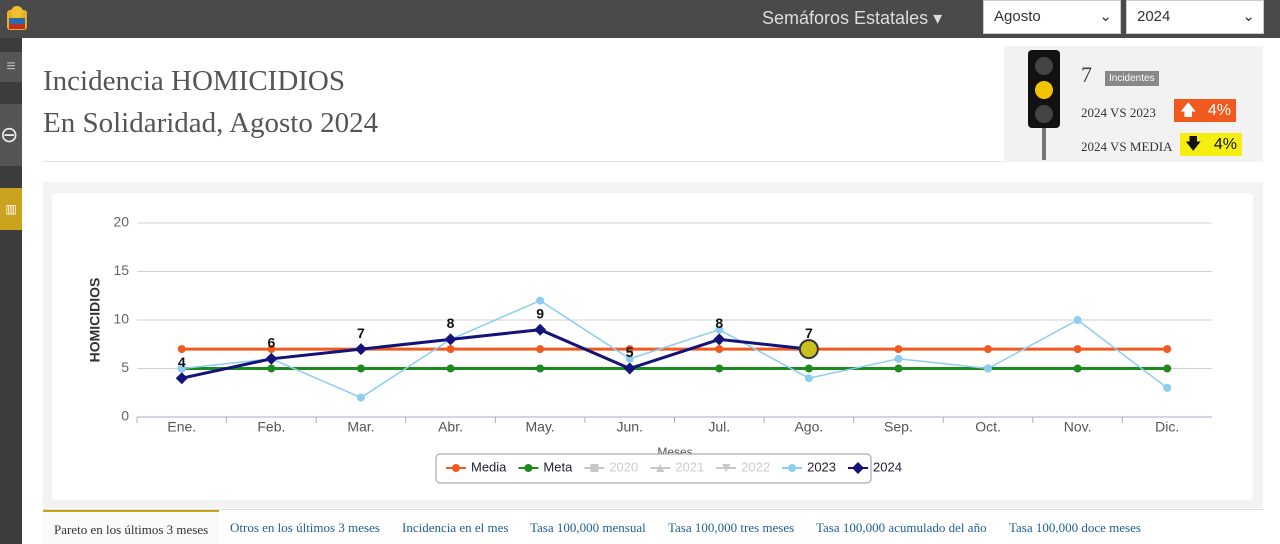 The width and height of the screenshot is (1280, 544). Describe the element at coordinates (808, 427) in the screenshot. I see `x-tick-label: Ago.` at that location.